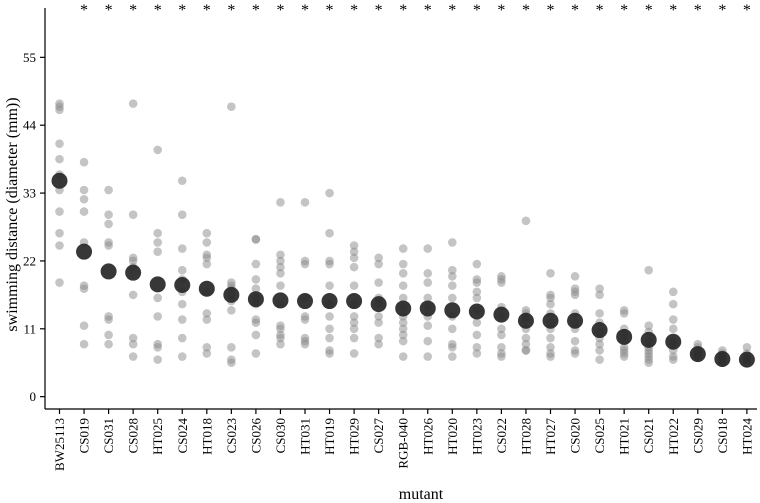 The width and height of the screenshot is (760, 503). Describe the element at coordinates (415, 10) in the screenshot. I see `significance-markers: * * * * * * * * * * * * * * * * * * * * * * * * * * * *` at that location.